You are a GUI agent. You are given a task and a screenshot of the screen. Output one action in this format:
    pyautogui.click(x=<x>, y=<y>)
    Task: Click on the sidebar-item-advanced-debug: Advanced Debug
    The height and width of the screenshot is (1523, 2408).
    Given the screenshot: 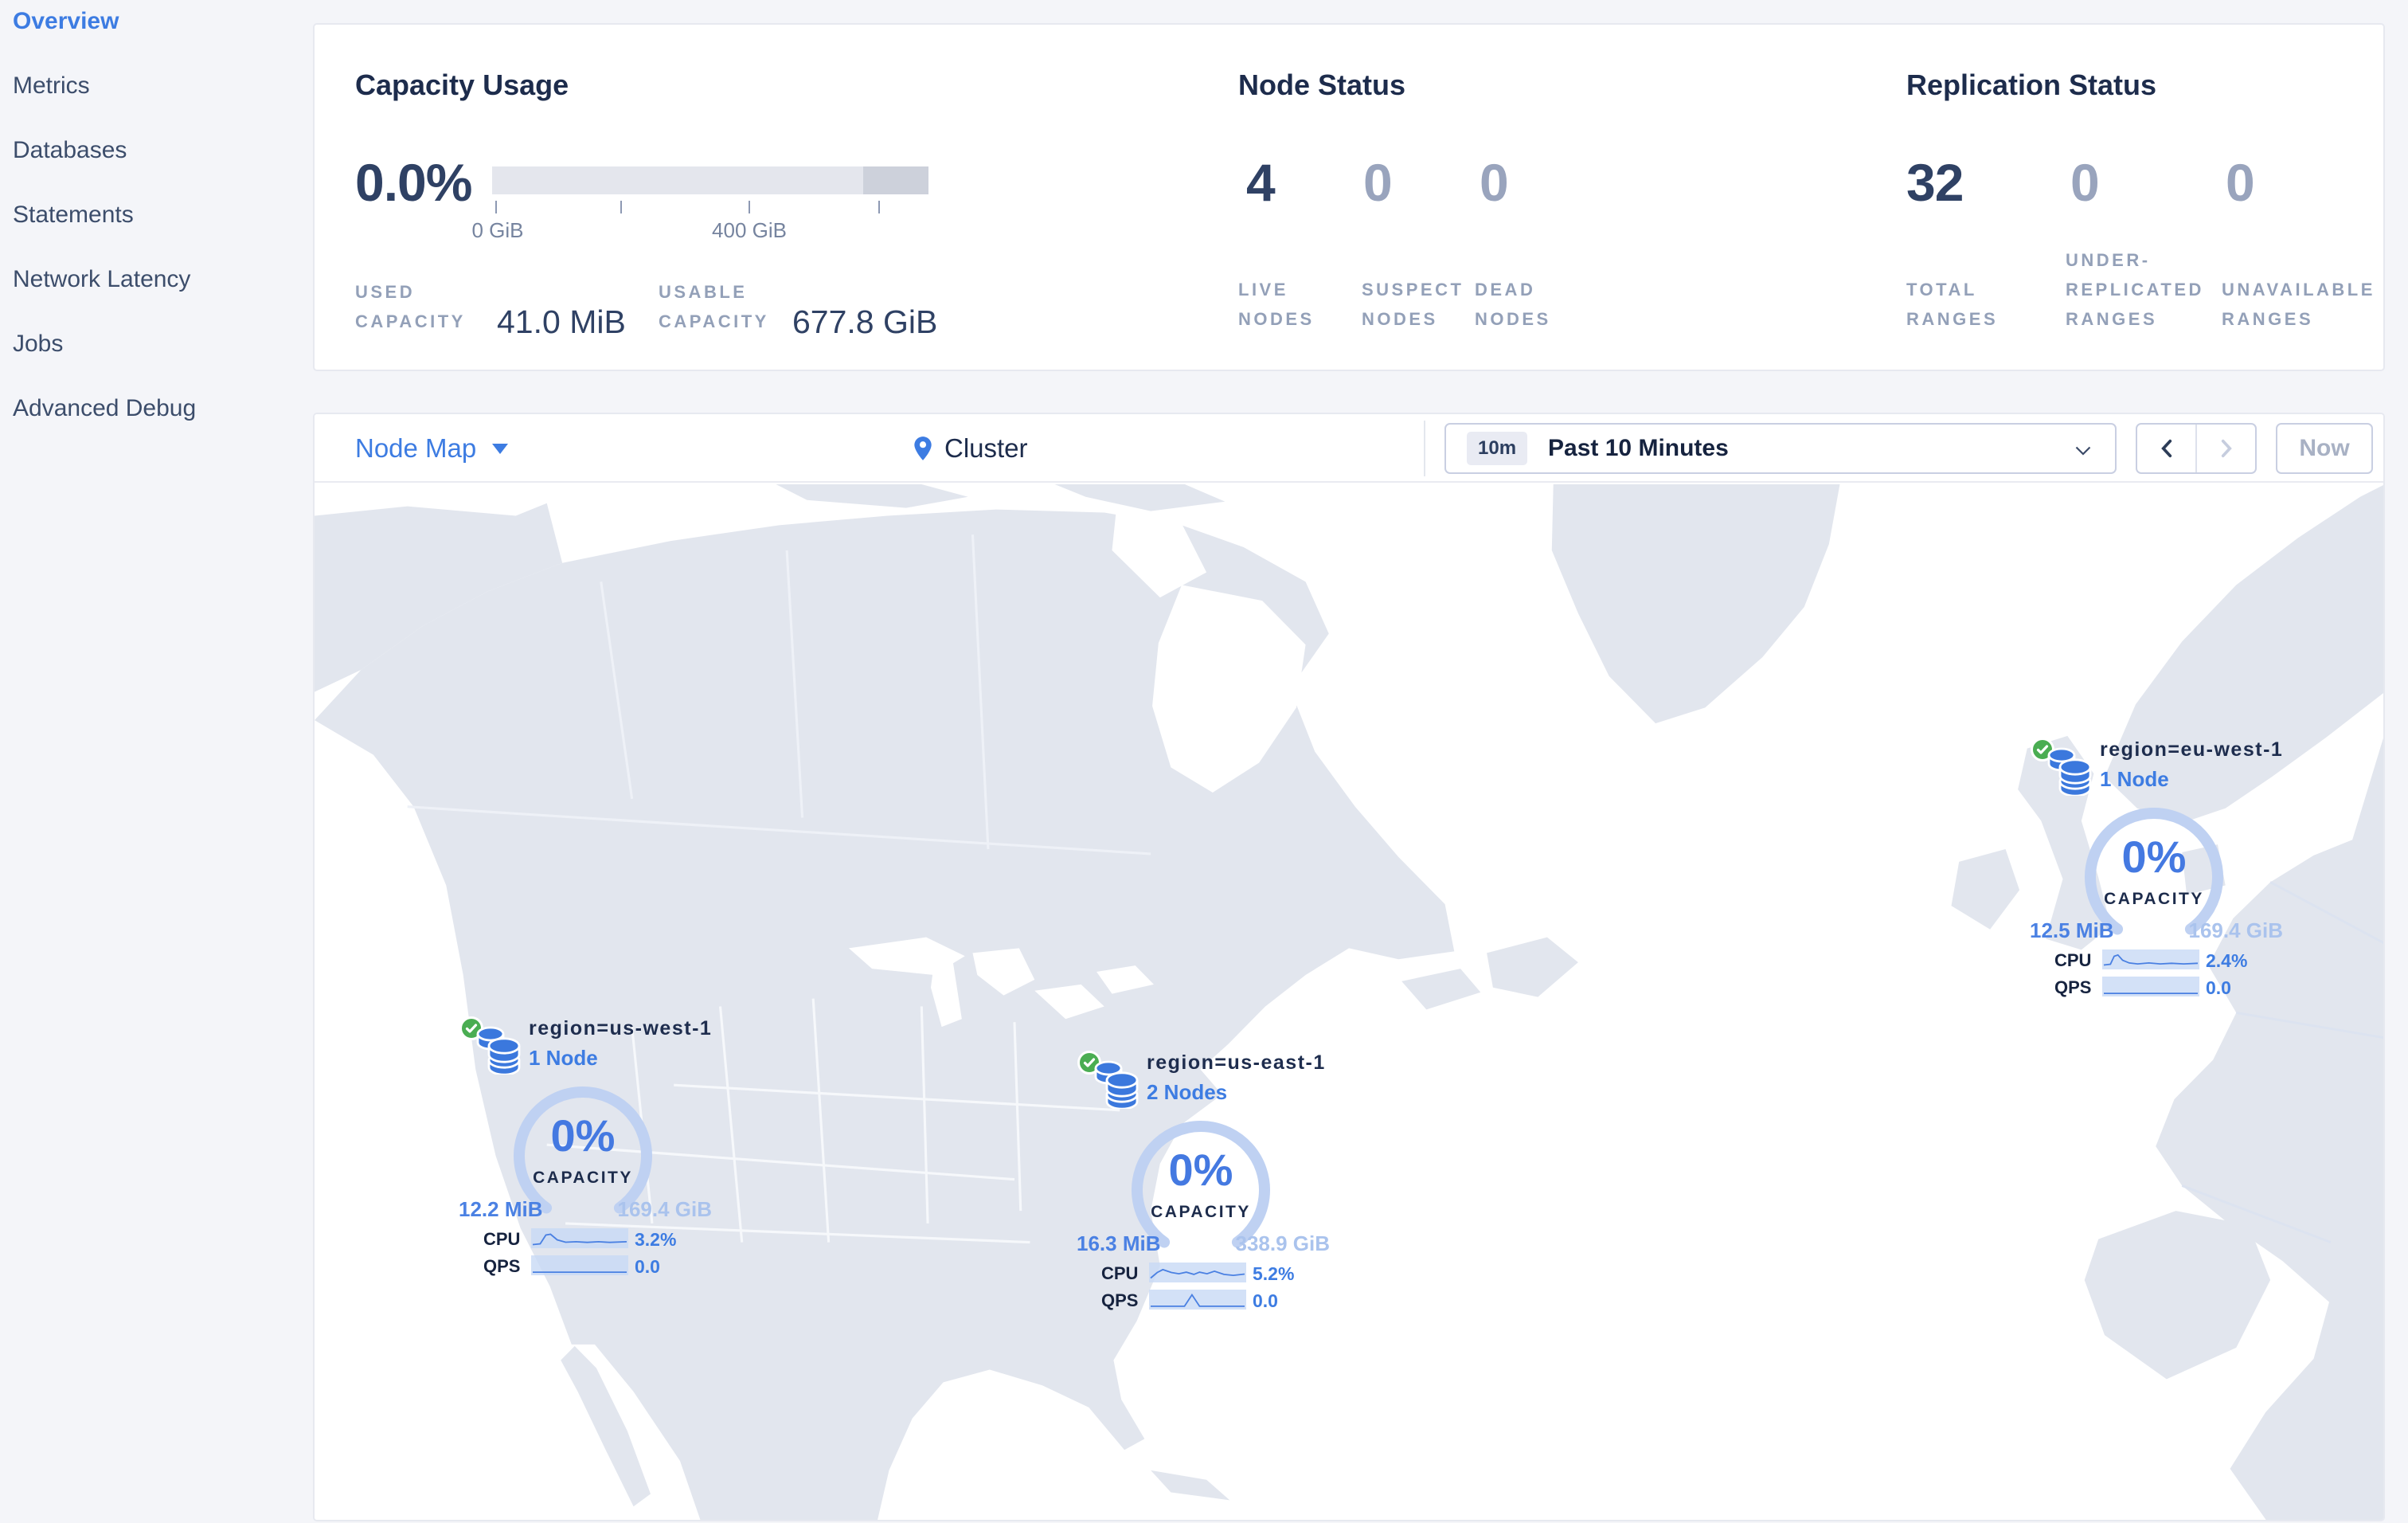 What is the action you would take?
    pyautogui.click(x=105, y=408)
    